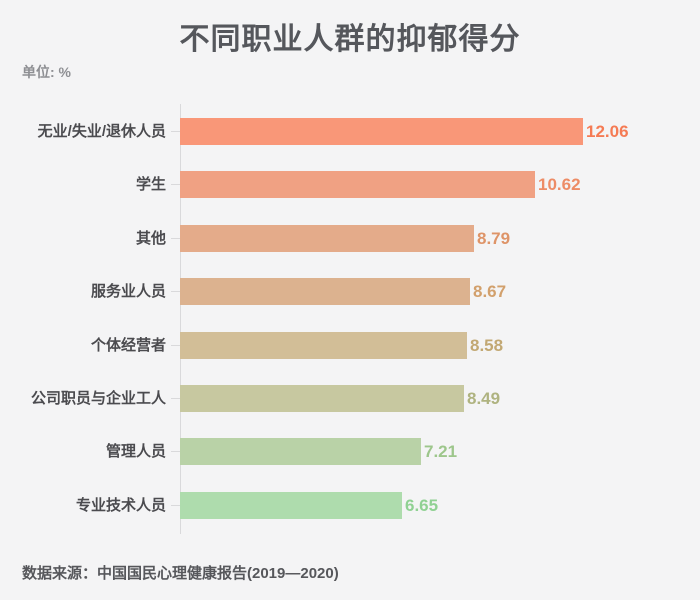 The height and width of the screenshot is (600, 700). I want to click on value-label: 12.06, so click(607, 131).